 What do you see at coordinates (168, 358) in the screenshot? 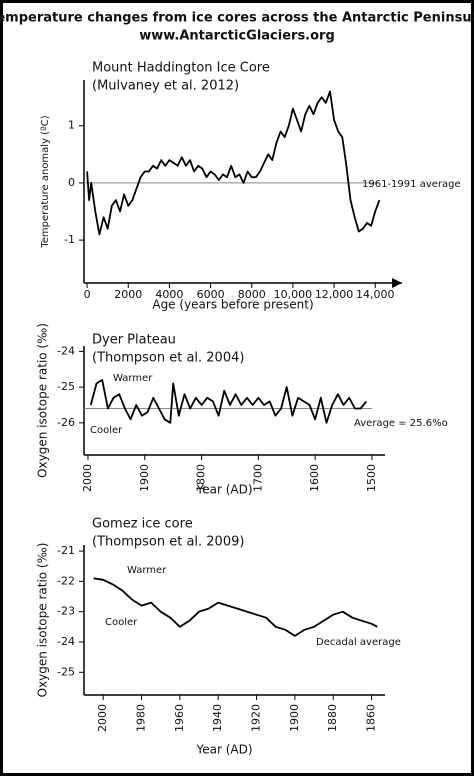
I see `chart-subtitle: (Thompson et al. 2004)` at bounding box center [168, 358].